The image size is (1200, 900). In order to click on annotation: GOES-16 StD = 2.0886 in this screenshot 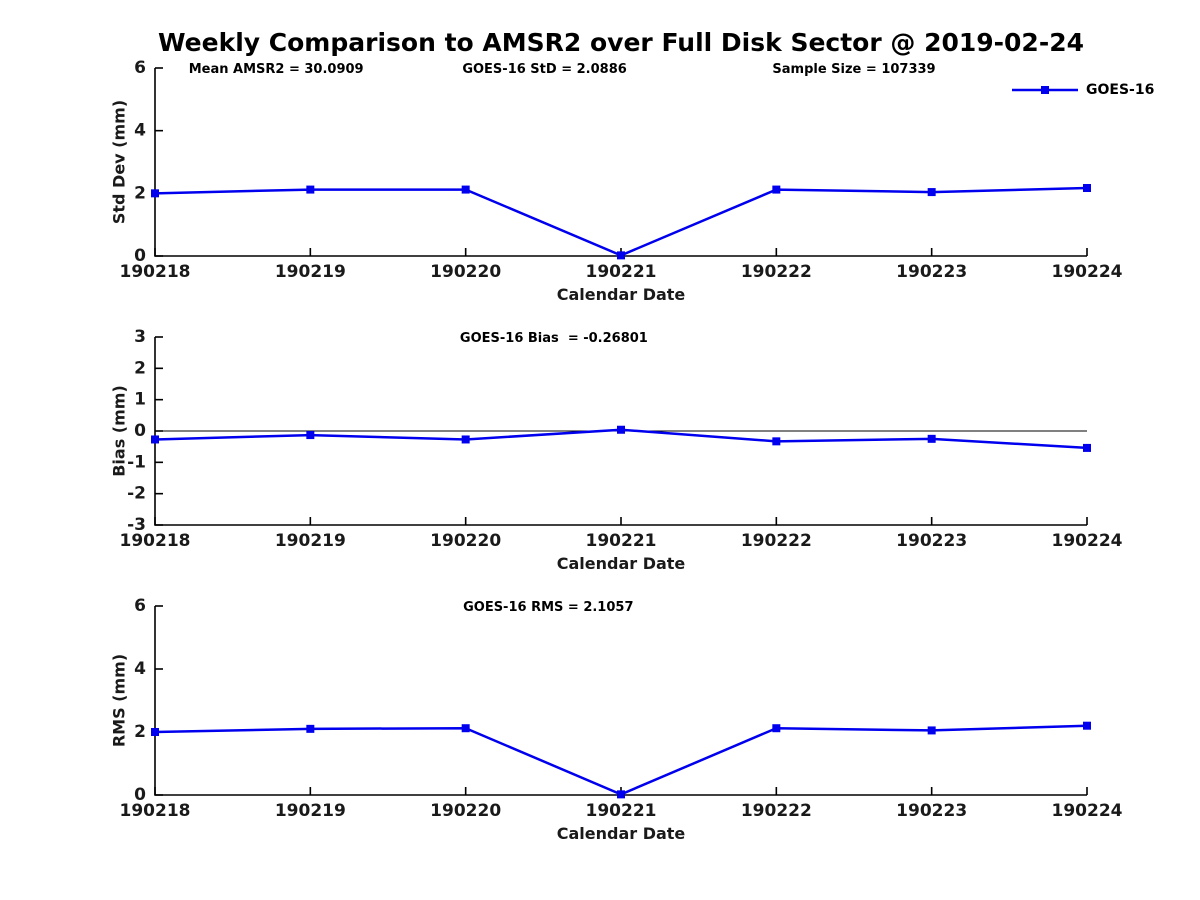, I will do `click(544, 69)`.